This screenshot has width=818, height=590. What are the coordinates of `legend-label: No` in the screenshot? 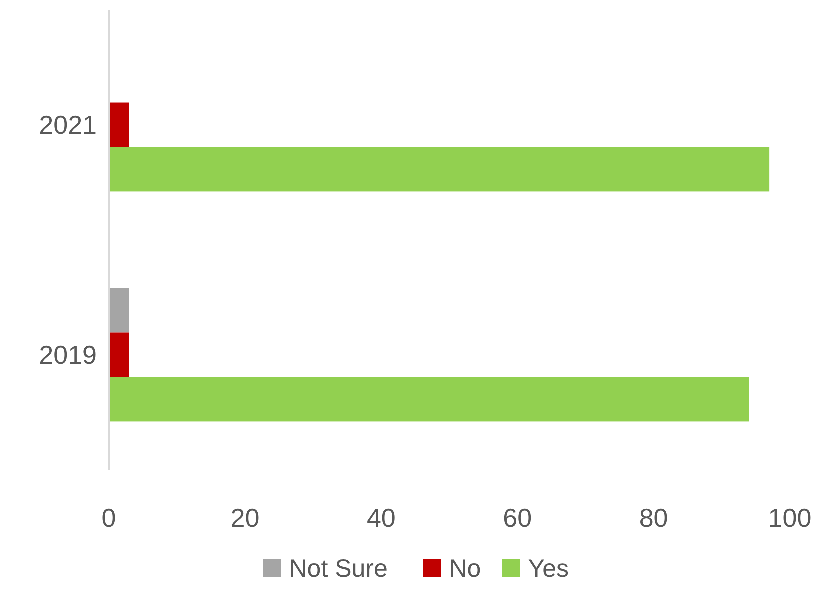 It's located at (465, 569).